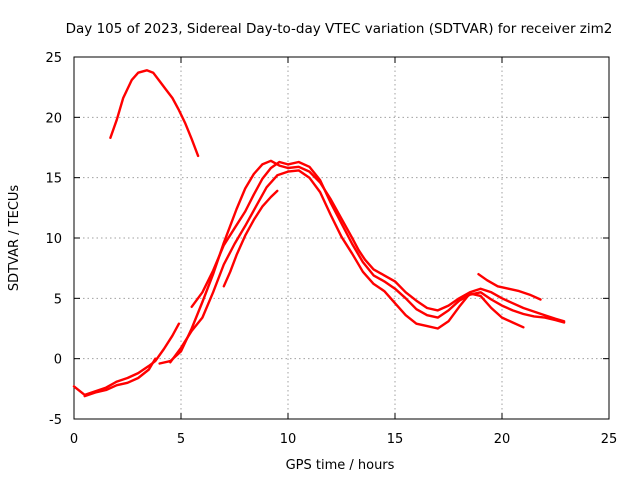 The height and width of the screenshot is (480, 640). Describe the element at coordinates (53, 179) in the screenshot. I see `y-tick-label: 15` at that location.